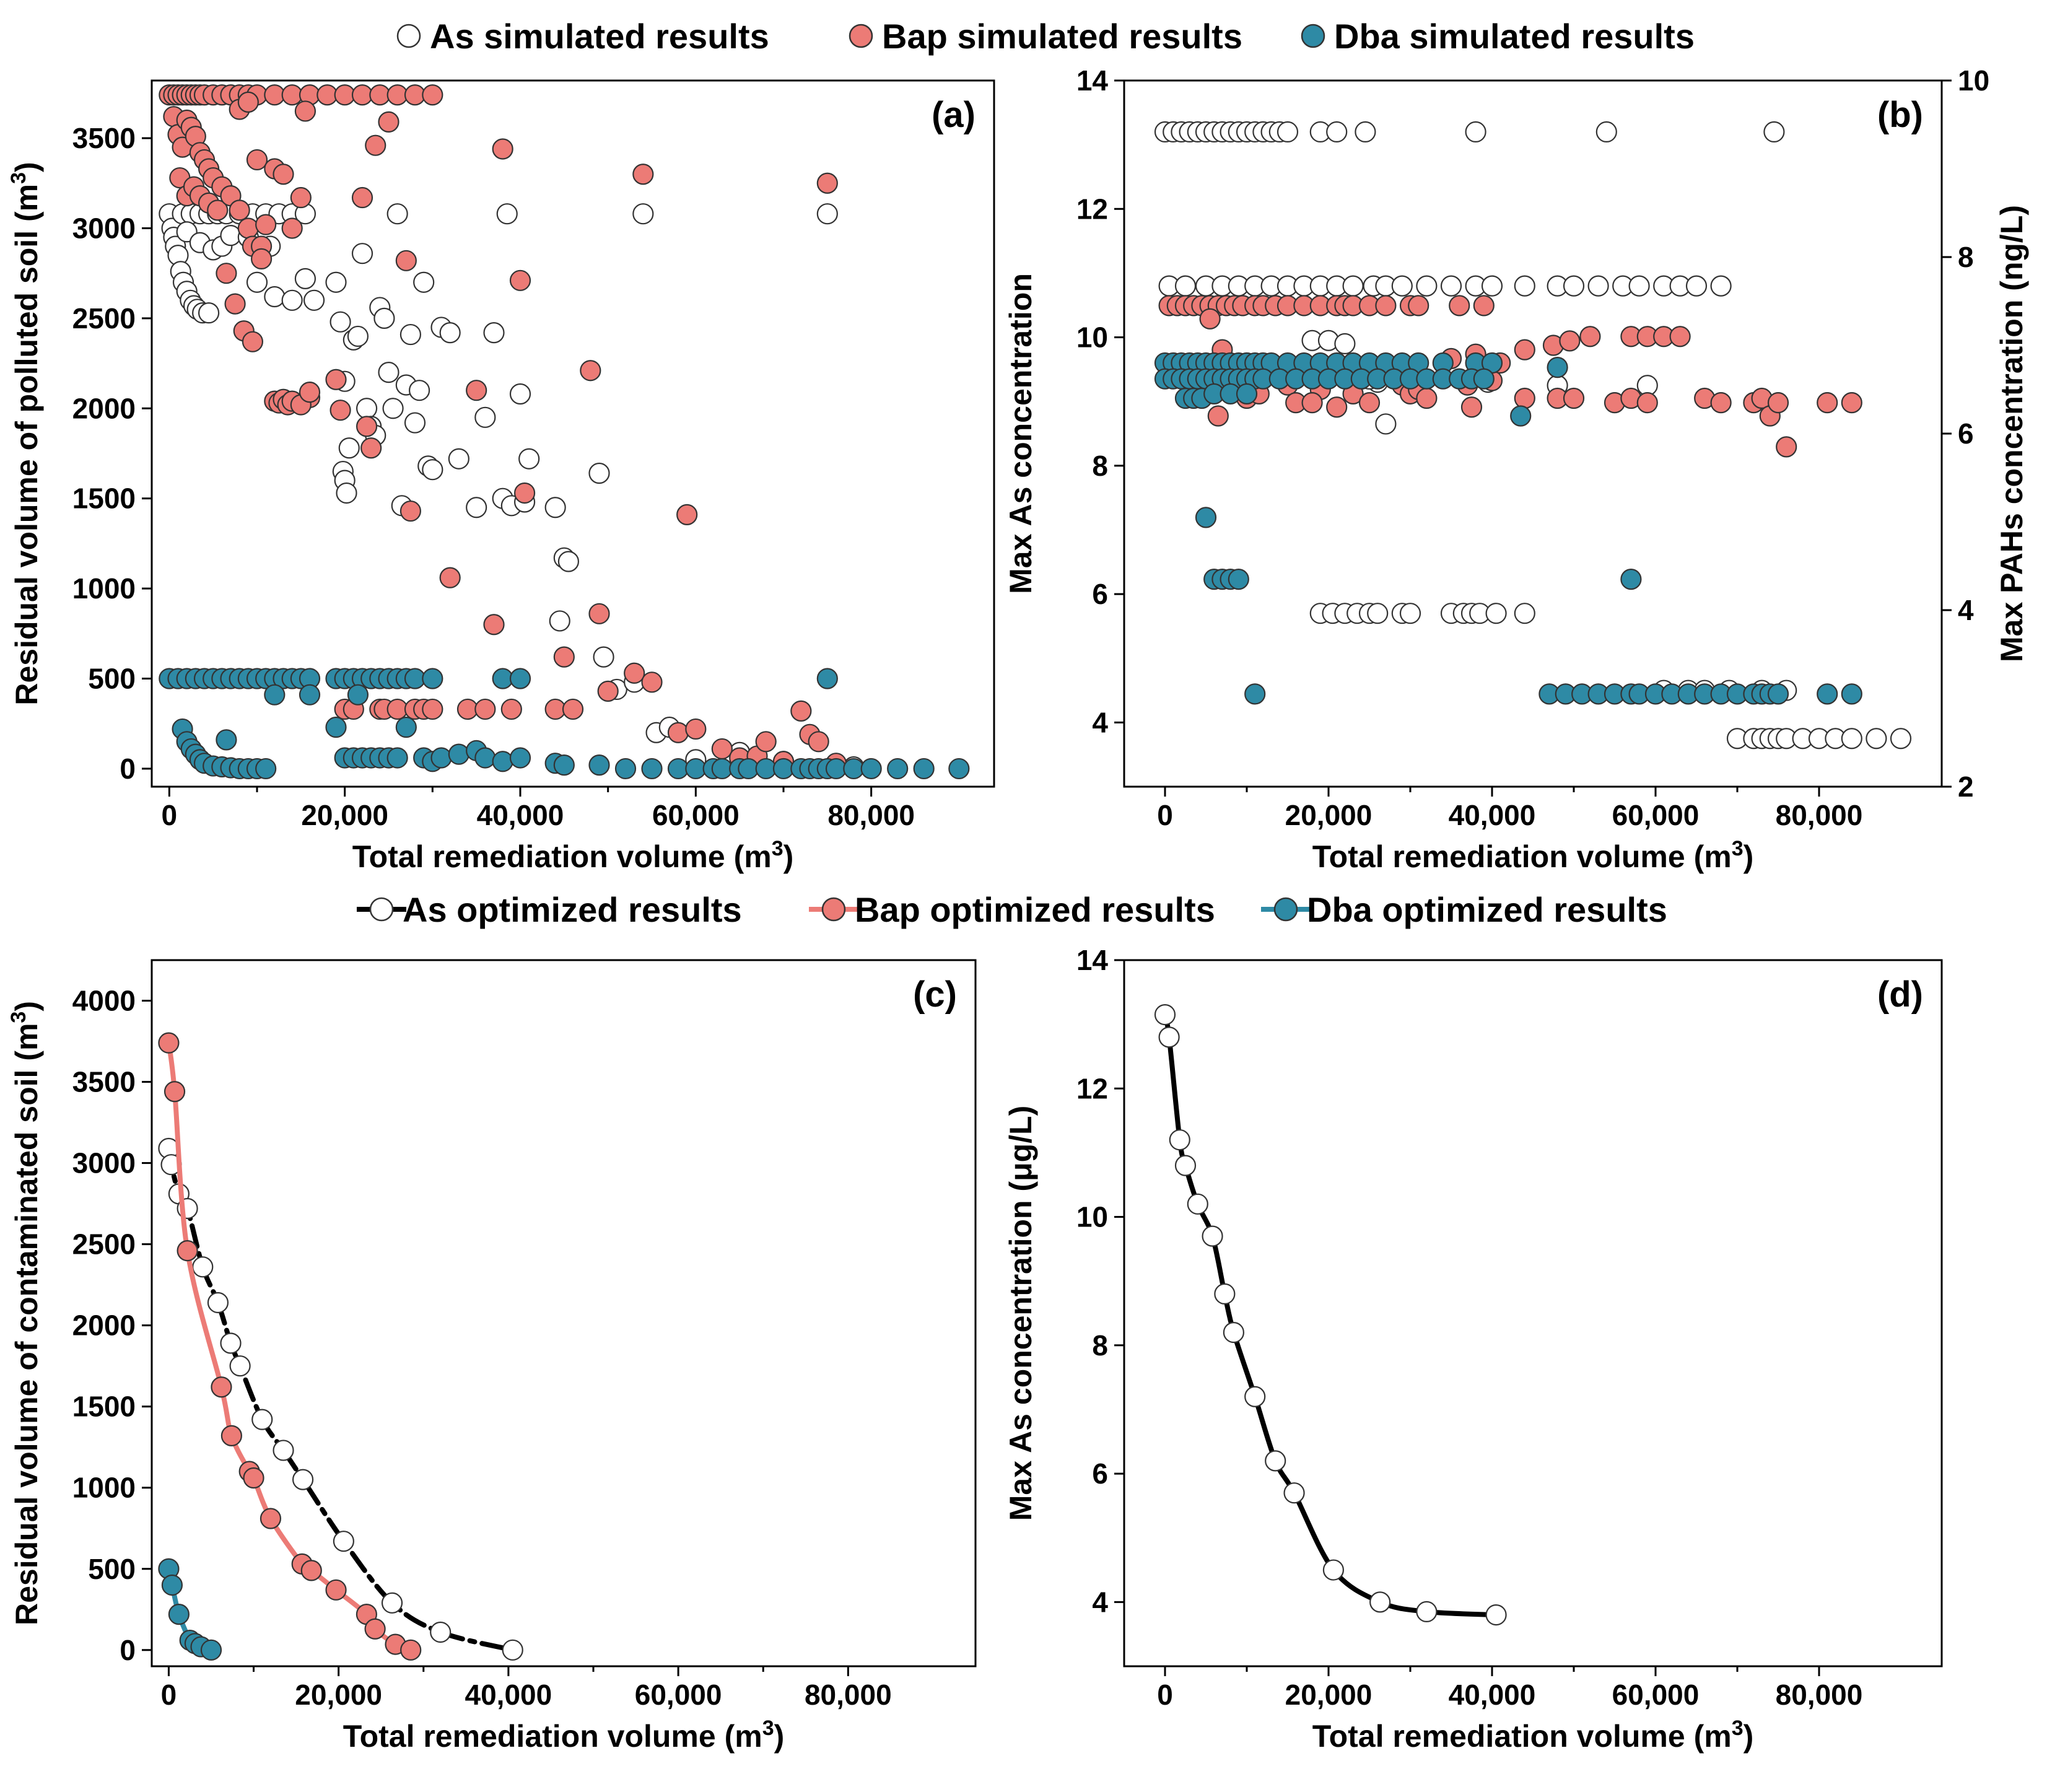  What do you see at coordinates (953, 115) in the screenshot?
I see `panel-label: (a)` at bounding box center [953, 115].